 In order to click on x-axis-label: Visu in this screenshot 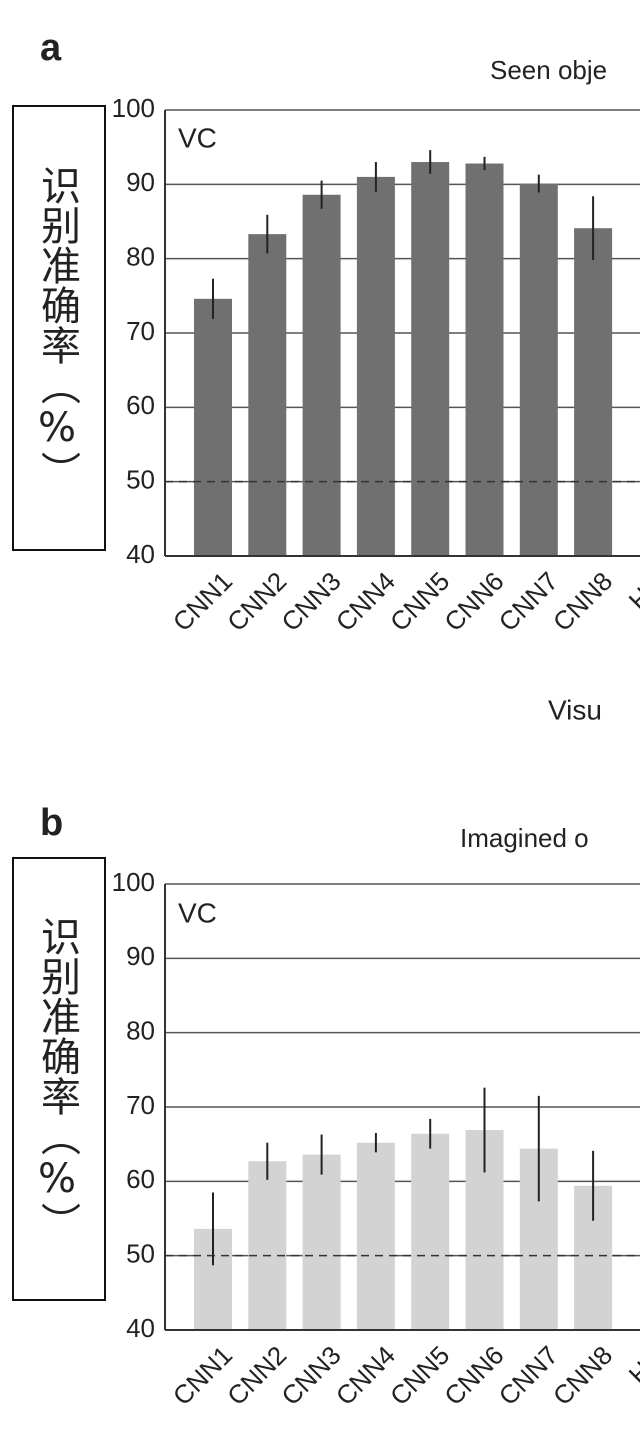, I will do `click(575, 709)`.